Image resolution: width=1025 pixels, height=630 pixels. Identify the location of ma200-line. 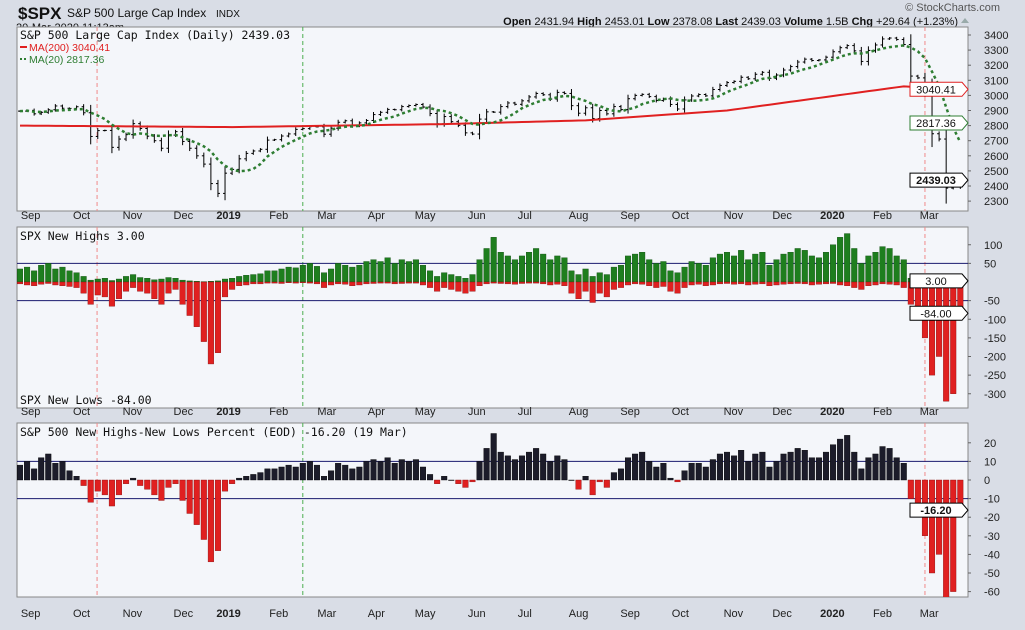
(493, 107).